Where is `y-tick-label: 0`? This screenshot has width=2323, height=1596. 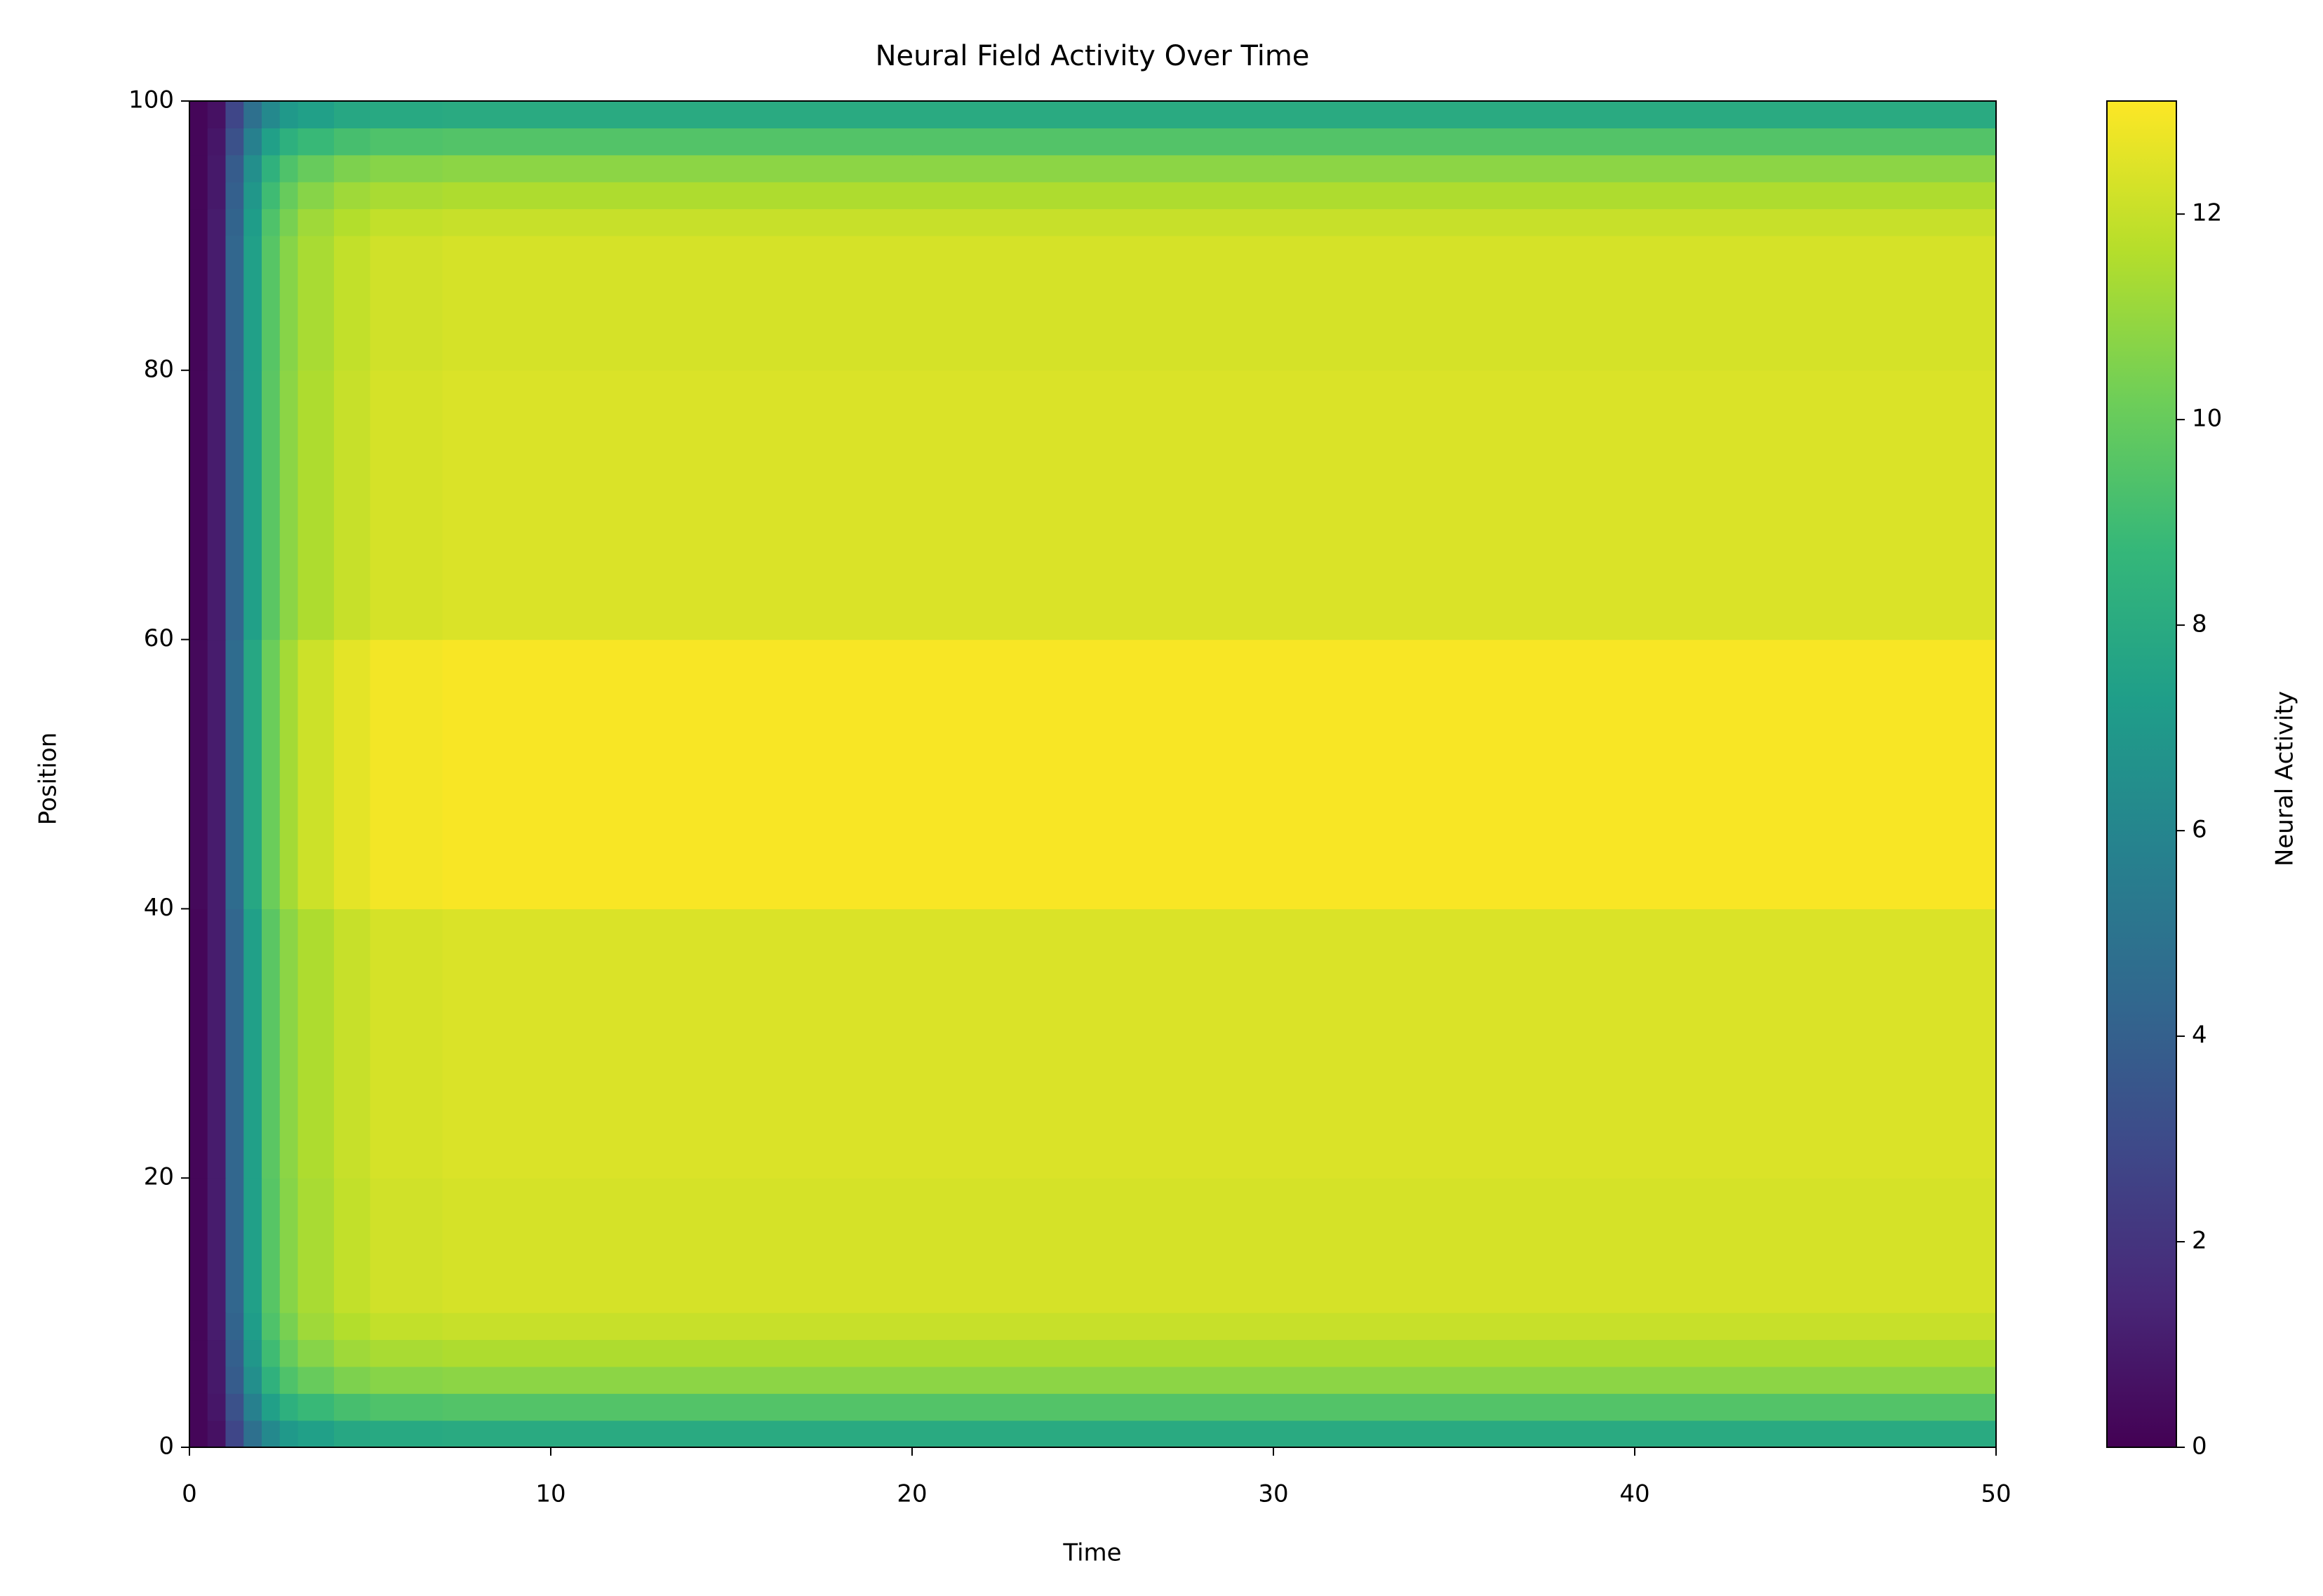
y-tick-label: 0 is located at coordinates (166, 1447).